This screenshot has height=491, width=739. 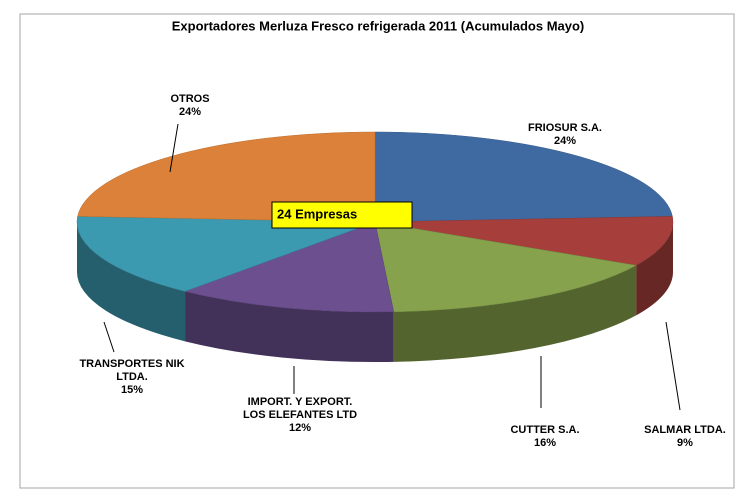 I want to click on slice-label: TRANSPORTES NIK LTDA. 15%, so click(x=132, y=377).